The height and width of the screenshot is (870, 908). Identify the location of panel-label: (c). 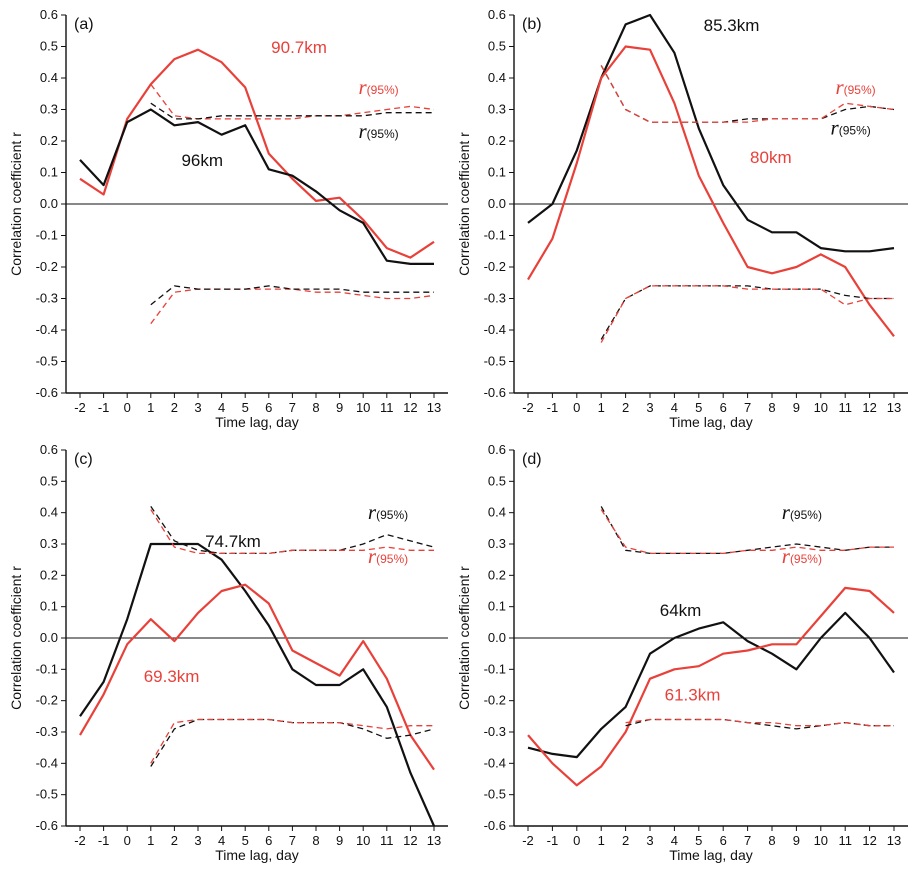
(83, 459).